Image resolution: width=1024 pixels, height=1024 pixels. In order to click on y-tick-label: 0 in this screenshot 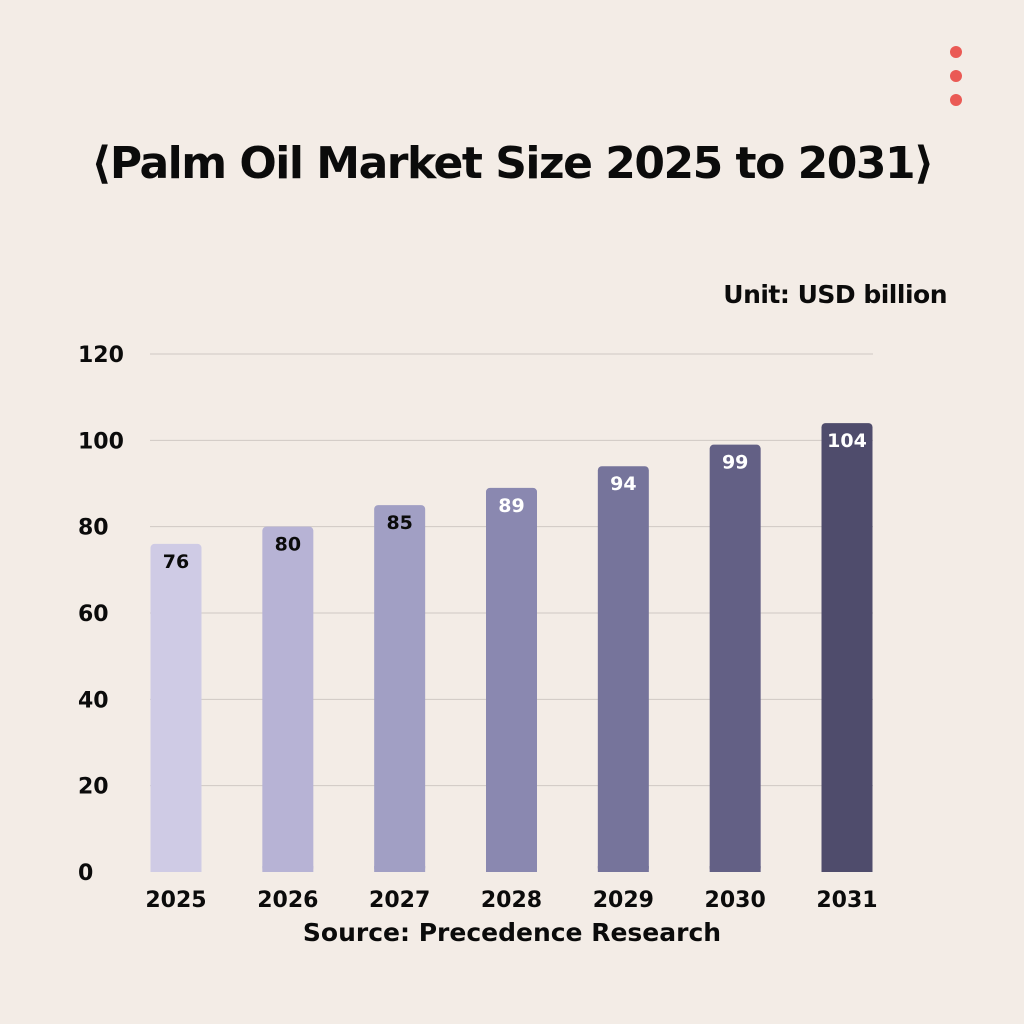, I will do `click(85, 873)`.